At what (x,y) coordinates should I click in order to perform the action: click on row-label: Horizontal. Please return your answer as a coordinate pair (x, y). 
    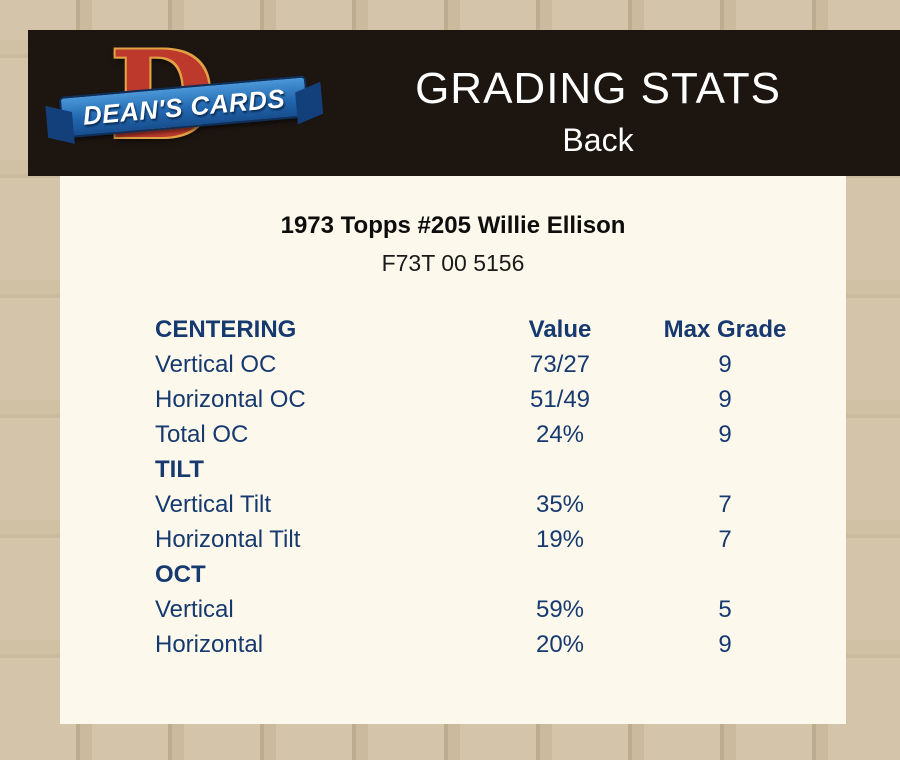
    Looking at the image, I should click on (209, 644).